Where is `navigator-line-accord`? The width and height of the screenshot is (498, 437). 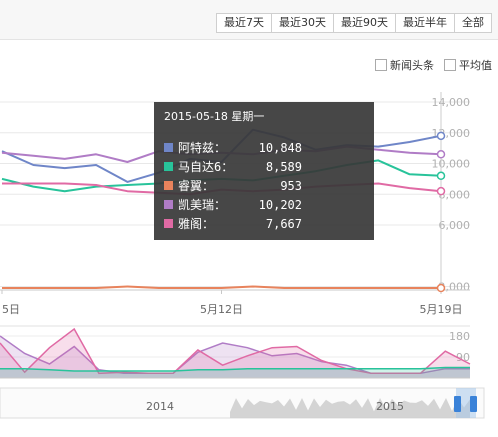 navigator-line-accord is located at coordinates (235, 351).